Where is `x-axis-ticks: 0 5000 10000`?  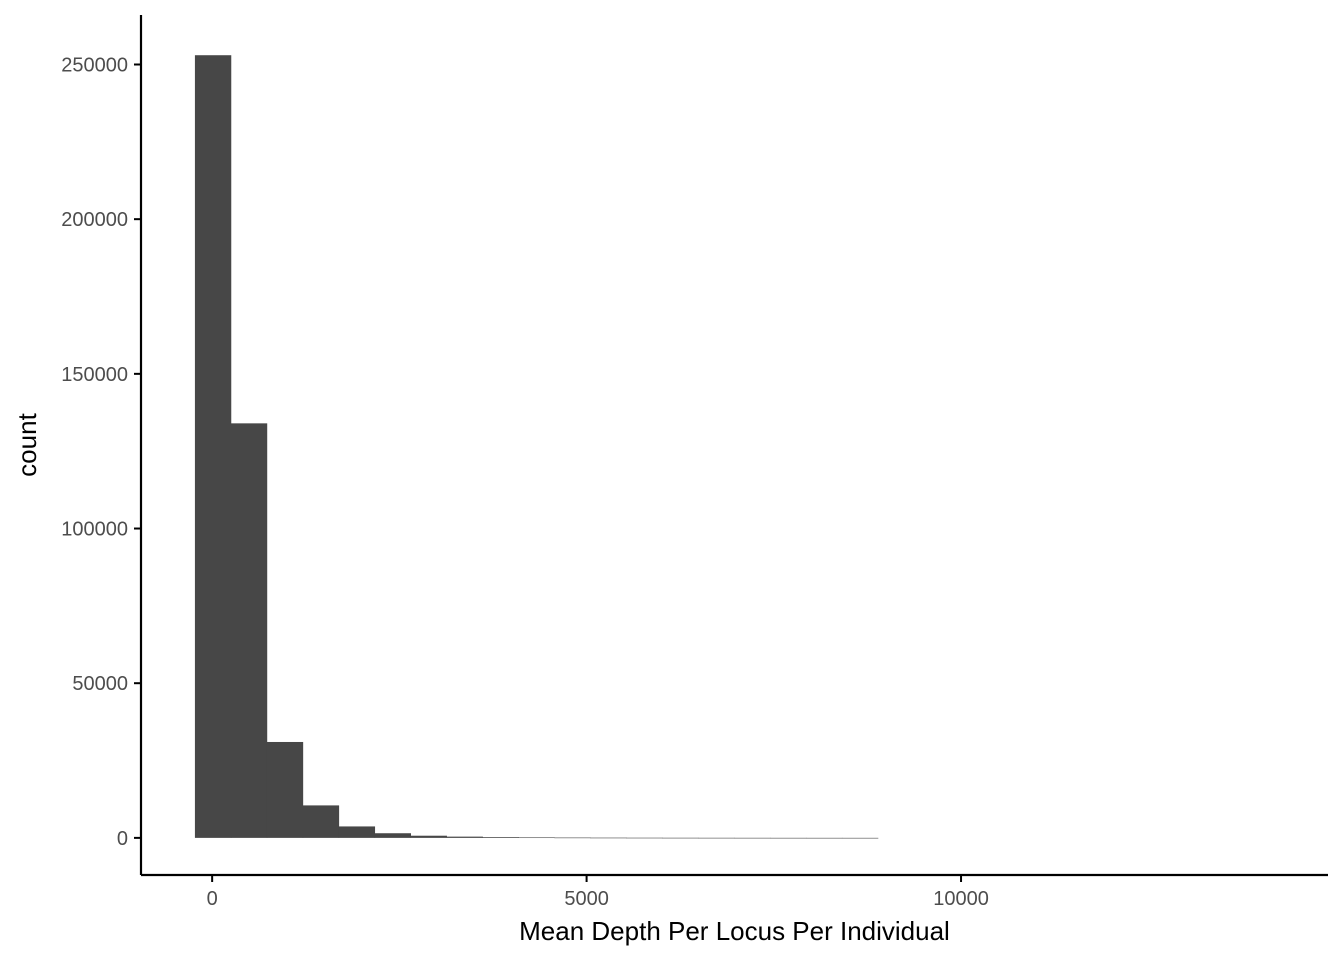
x-axis-ticks: 0 5000 10000 is located at coordinates (598, 892).